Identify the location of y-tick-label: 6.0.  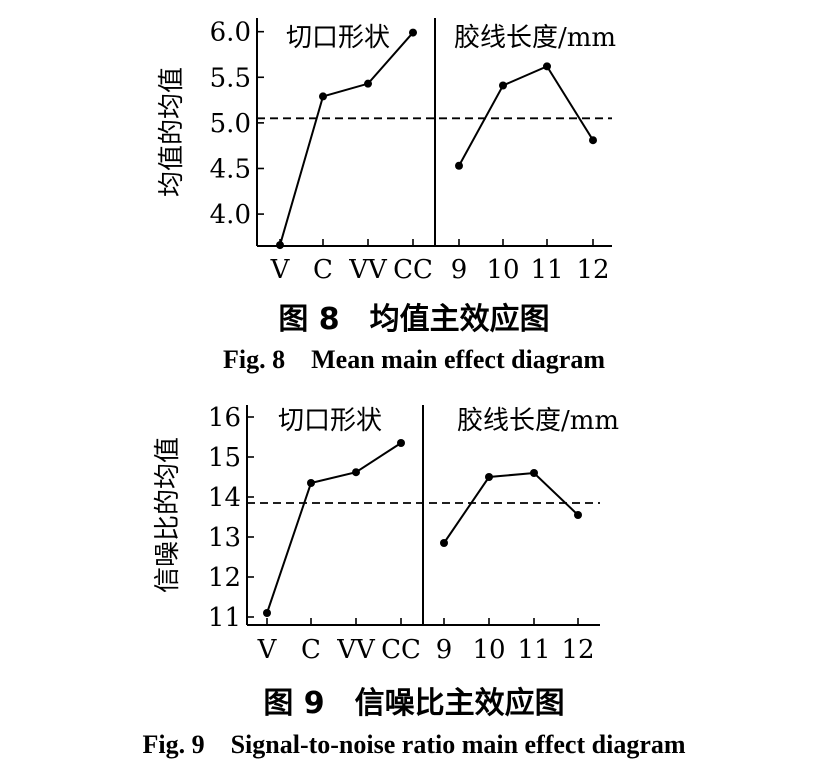
(230, 33).